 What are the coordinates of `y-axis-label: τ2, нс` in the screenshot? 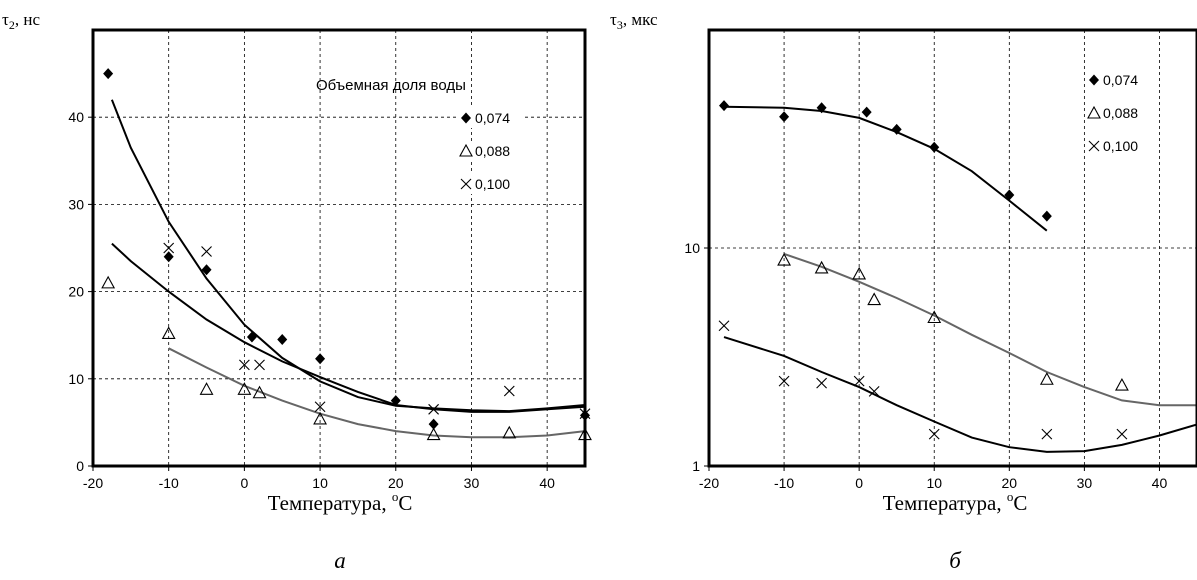 It's located at (21, 21).